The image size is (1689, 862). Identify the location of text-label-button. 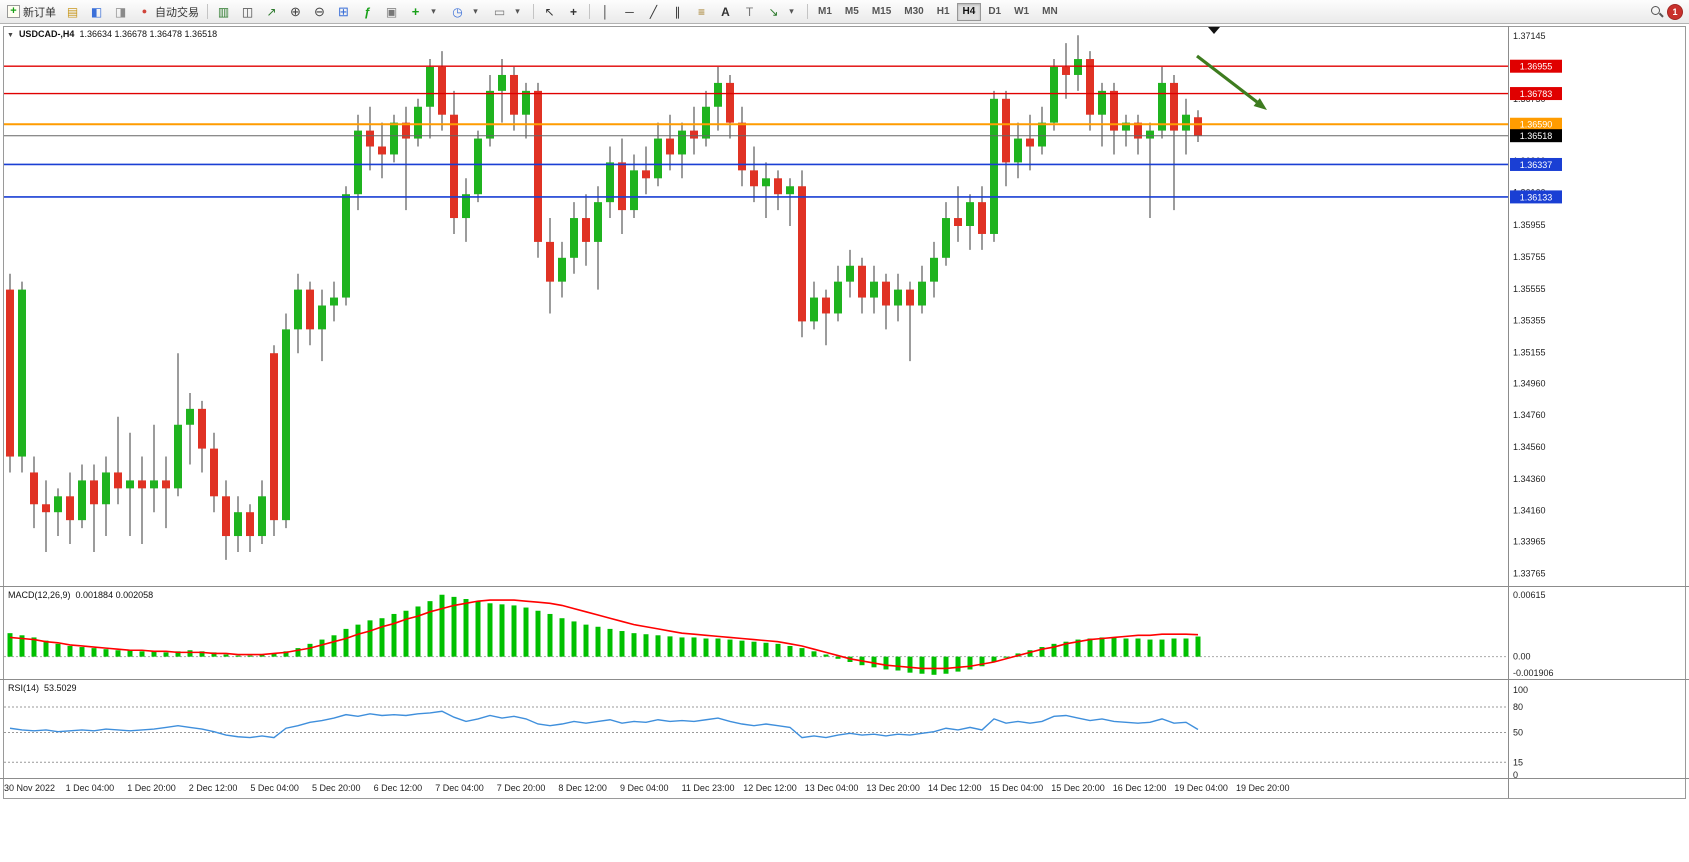
(749, 12).